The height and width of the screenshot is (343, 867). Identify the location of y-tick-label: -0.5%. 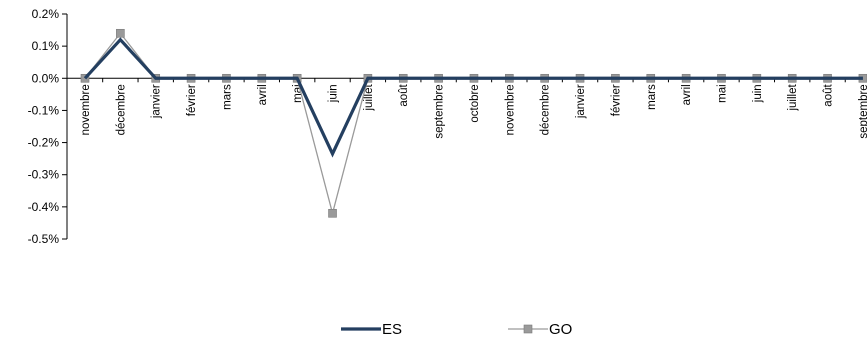
(44, 239).